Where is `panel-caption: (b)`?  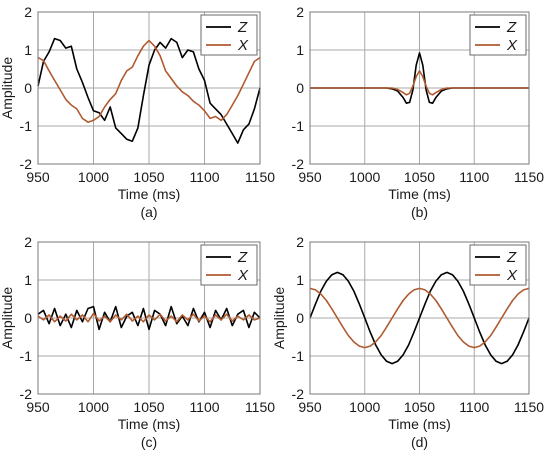 panel-caption: (b) is located at coordinates (419, 212).